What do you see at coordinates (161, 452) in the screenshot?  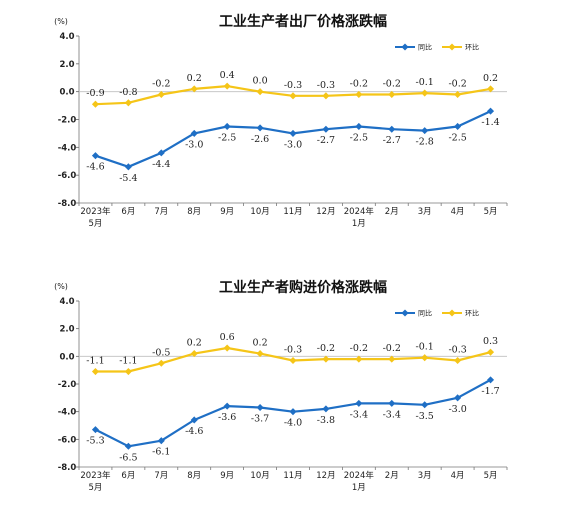 I see `data-label: -6.1` at bounding box center [161, 452].